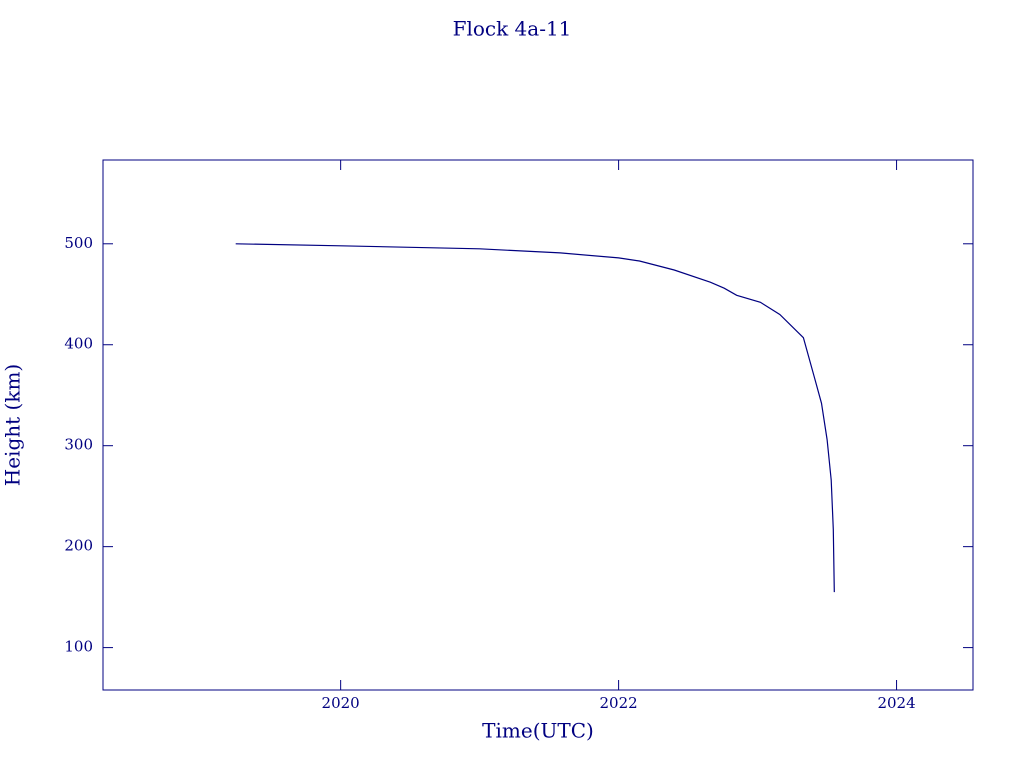 Image resolution: width=1024 pixels, height=768 pixels. What do you see at coordinates (78, 344) in the screenshot?
I see `y-tick-label: 400` at bounding box center [78, 344].